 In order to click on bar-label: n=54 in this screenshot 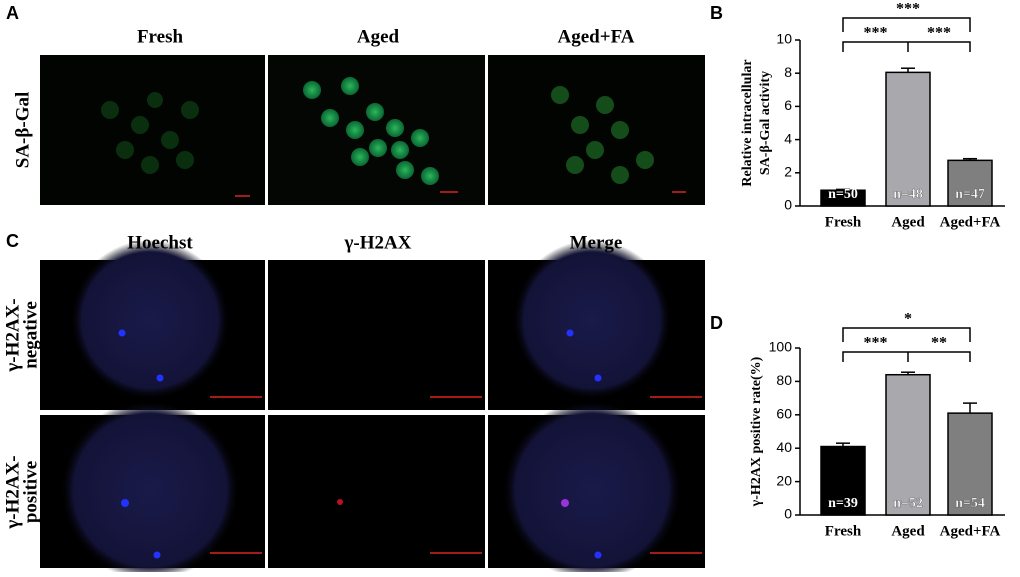, I will do `click(970, 503)`.